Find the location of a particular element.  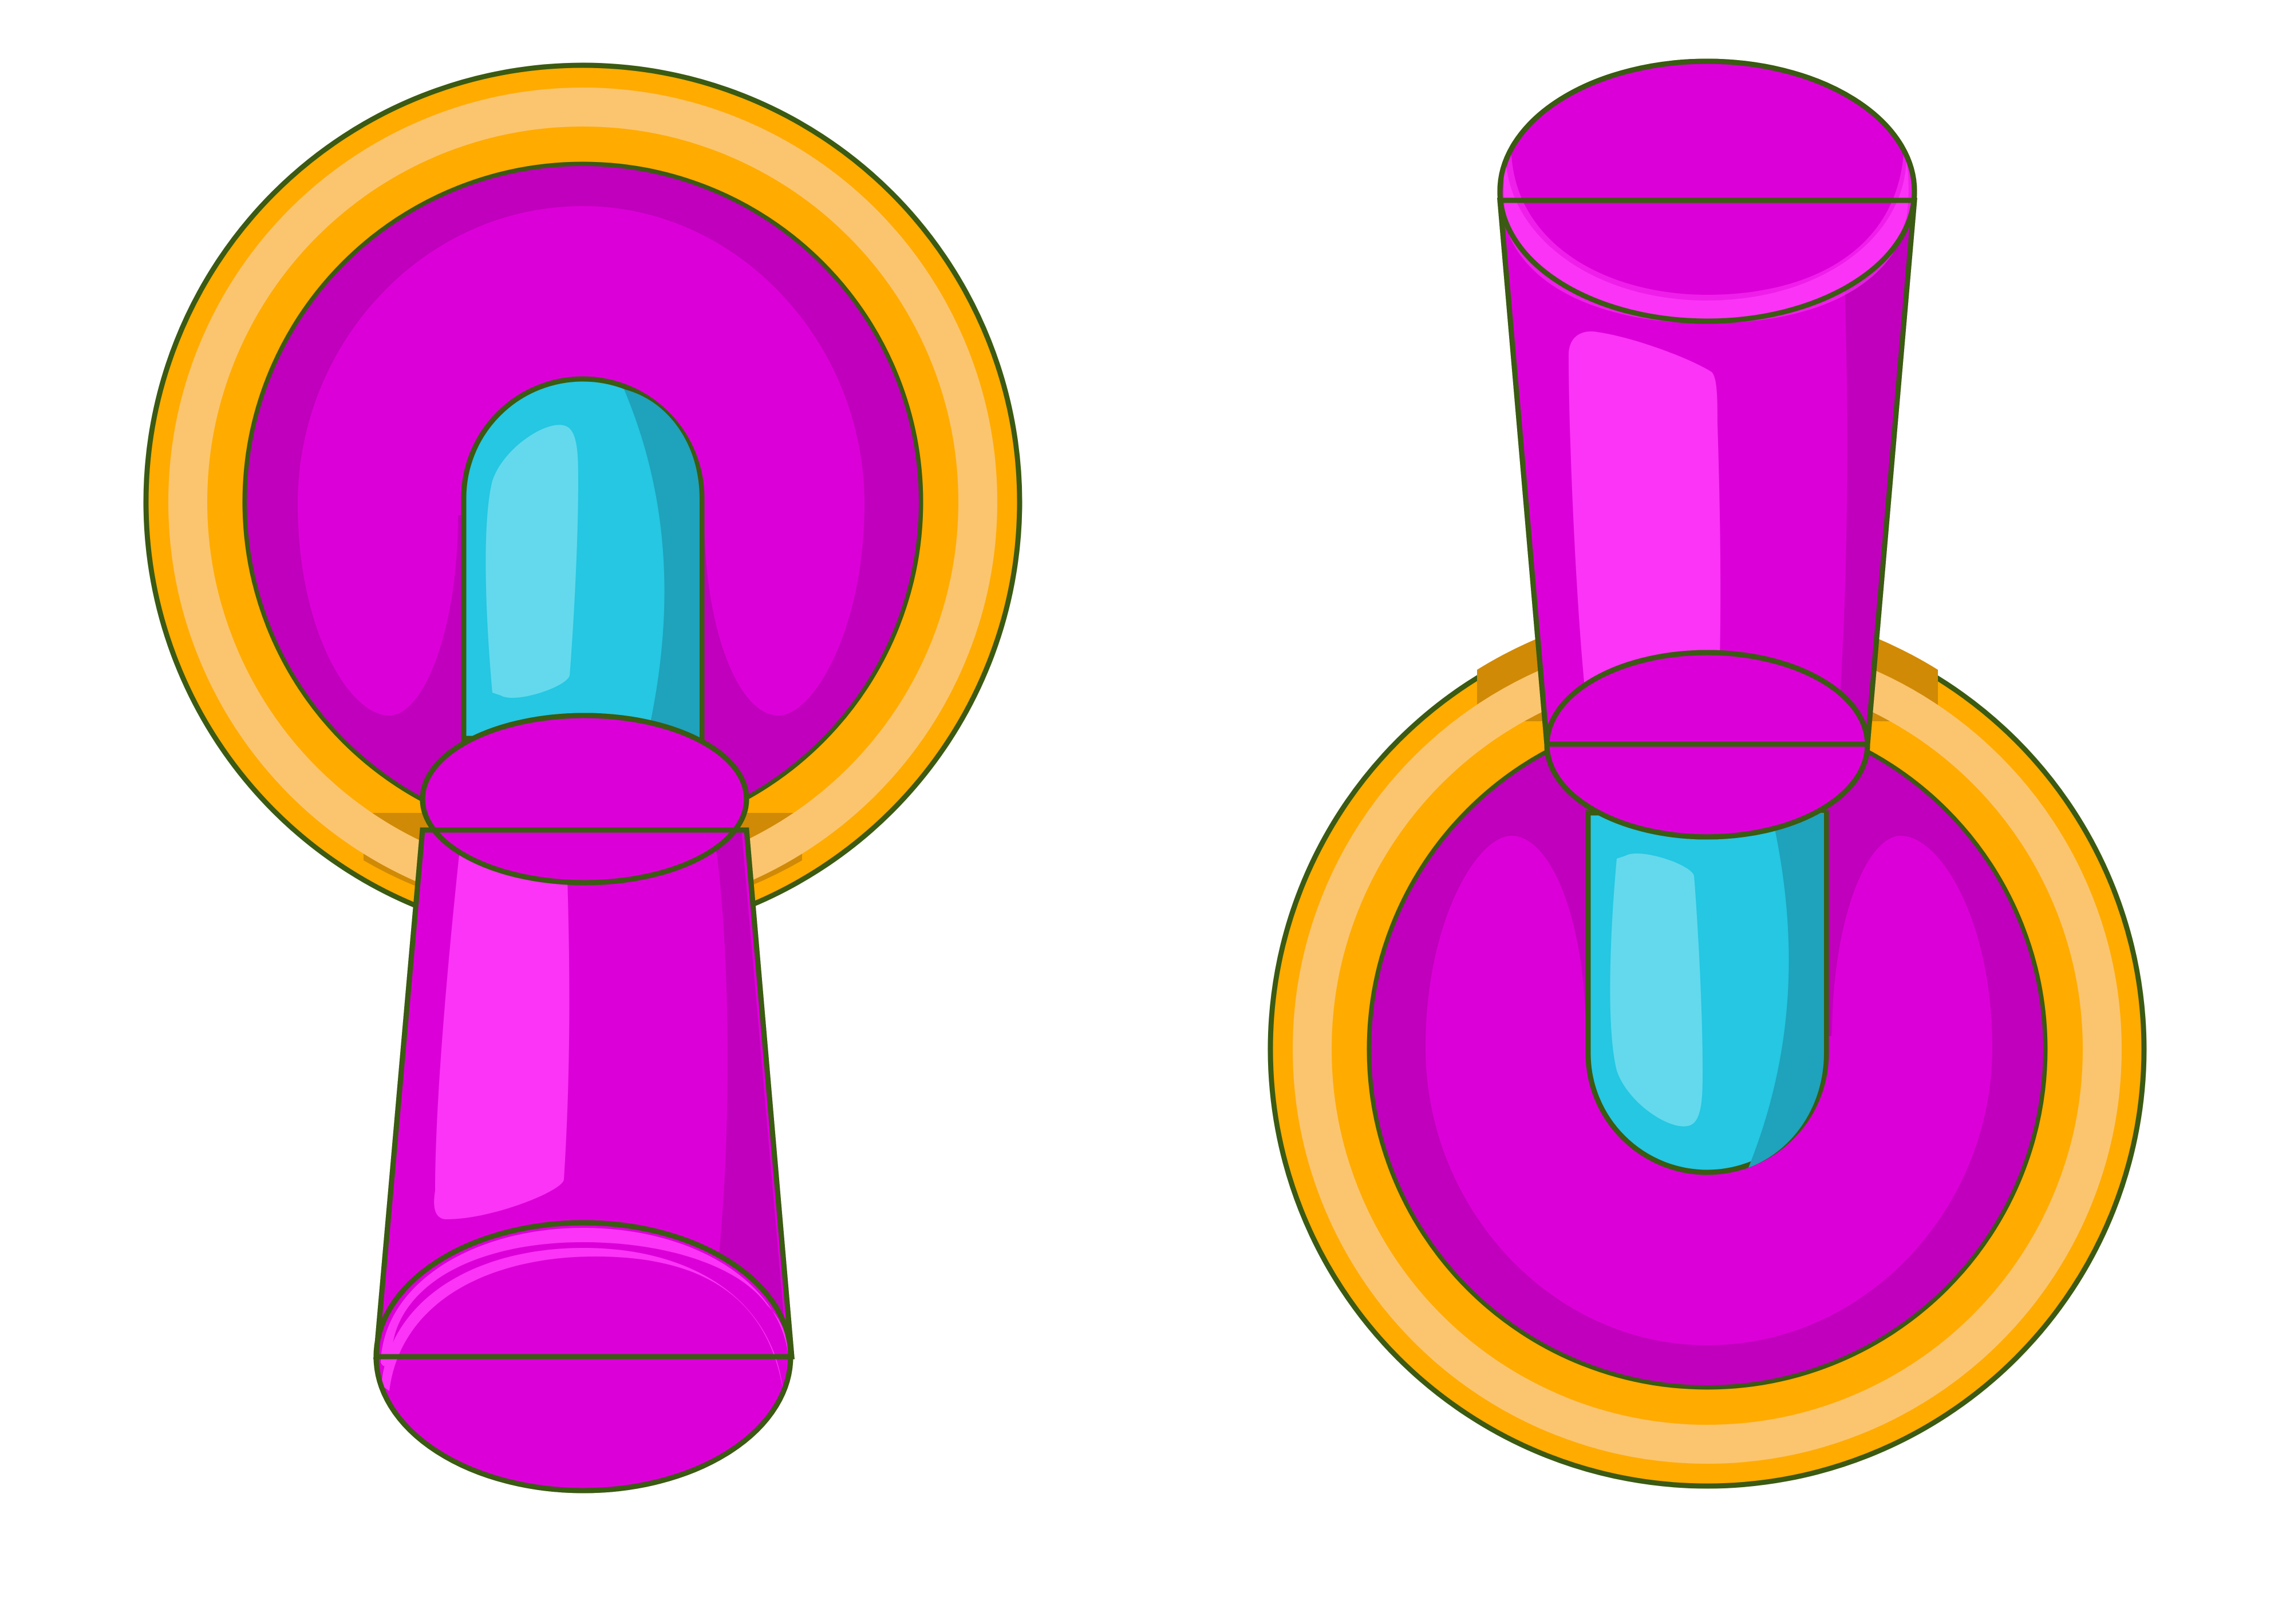

switch-stem-right is located at coordinates (1707, 992).